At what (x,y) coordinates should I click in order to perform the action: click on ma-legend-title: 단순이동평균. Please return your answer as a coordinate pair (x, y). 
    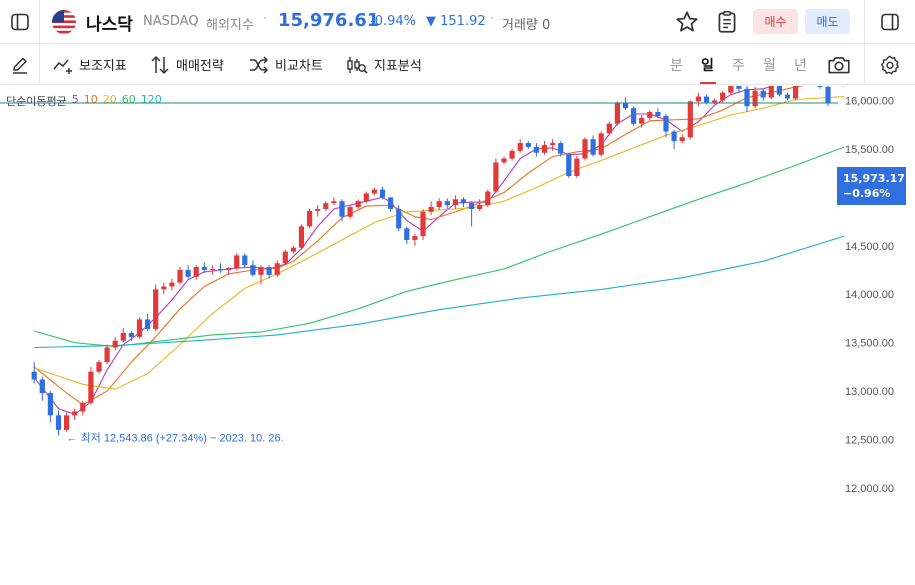
    Looking at the image, I should click on (36, 101).